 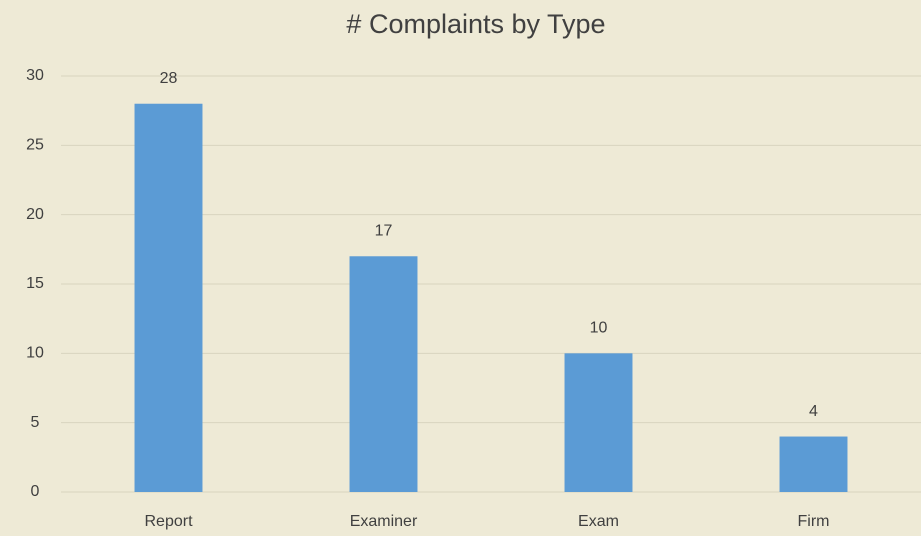 I want to click on y-tick-label: 15, so click(x=35, y=283).